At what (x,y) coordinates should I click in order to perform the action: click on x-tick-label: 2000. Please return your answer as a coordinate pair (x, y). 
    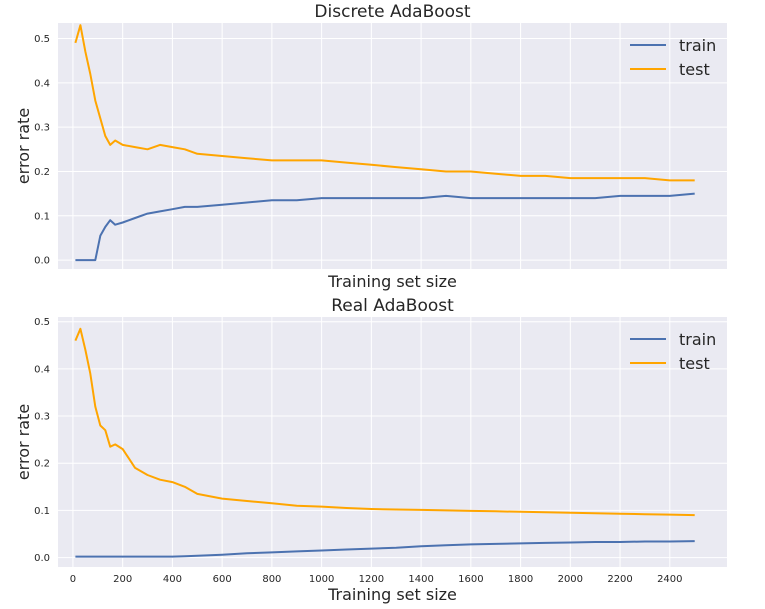
    Looking at the image, I should click on (570, 579).